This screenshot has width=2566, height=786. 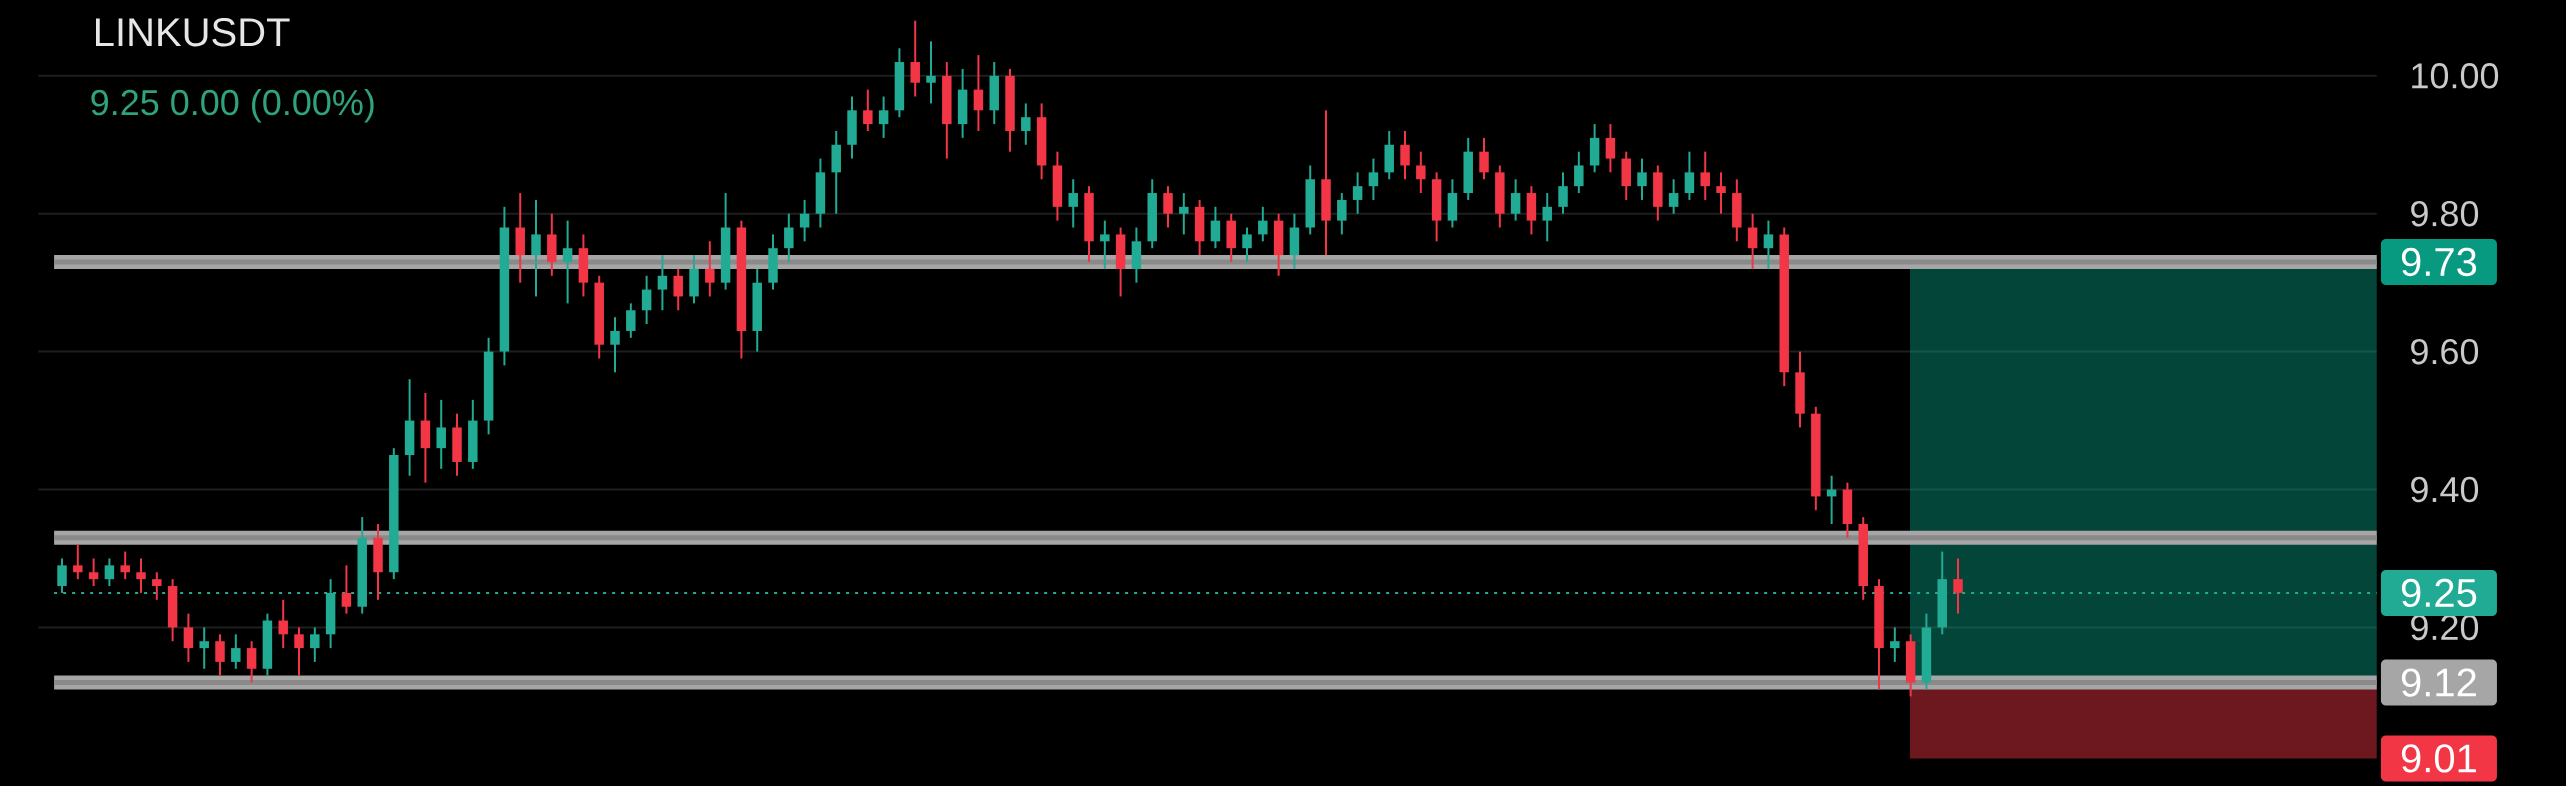 I want to click on band-label: 9.73, so click(x=2439, y=262).